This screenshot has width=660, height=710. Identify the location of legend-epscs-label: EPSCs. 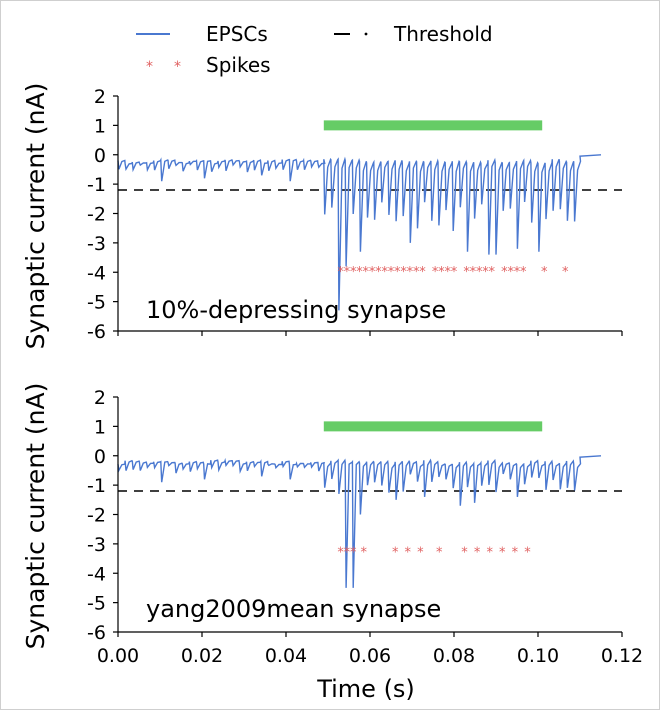
(237, 34).